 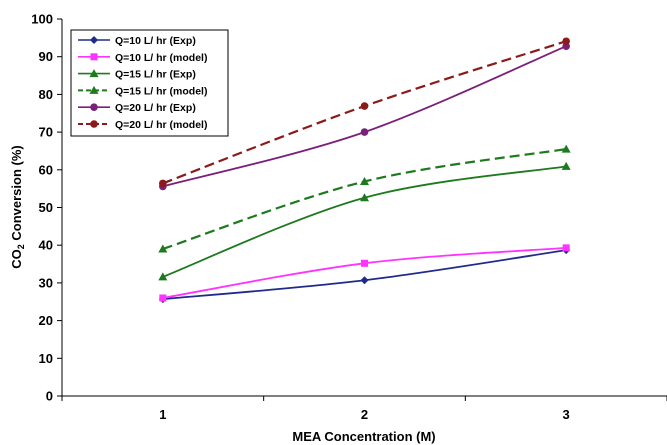 I want to click on y-axis-label-subscript: 2, so click(x=21, y=246).